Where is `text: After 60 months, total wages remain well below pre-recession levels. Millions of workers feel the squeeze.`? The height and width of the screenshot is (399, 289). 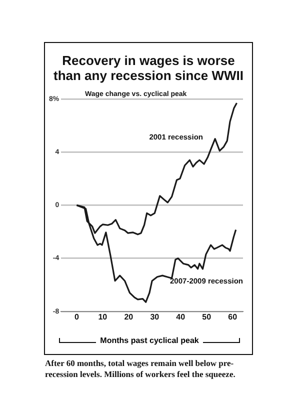 text: After 60 months, total wages remain well below pre-recession levels. Millions of workers feel the squeeze. is located at coordinates (140, 369).